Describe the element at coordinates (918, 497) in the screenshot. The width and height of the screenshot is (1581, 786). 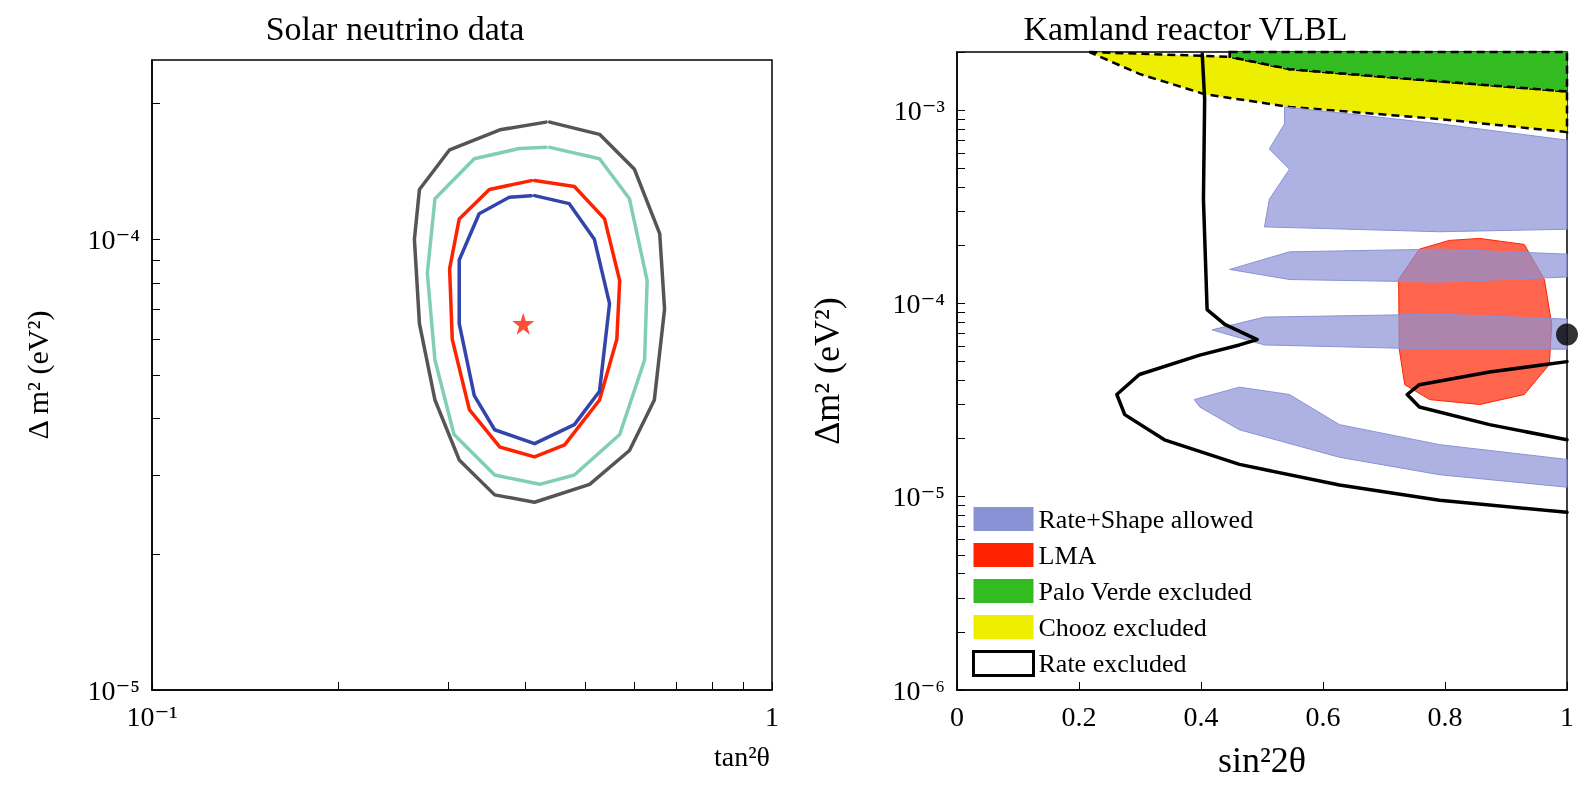
I see `y-tick-label: 10⁻⁵` at that location.